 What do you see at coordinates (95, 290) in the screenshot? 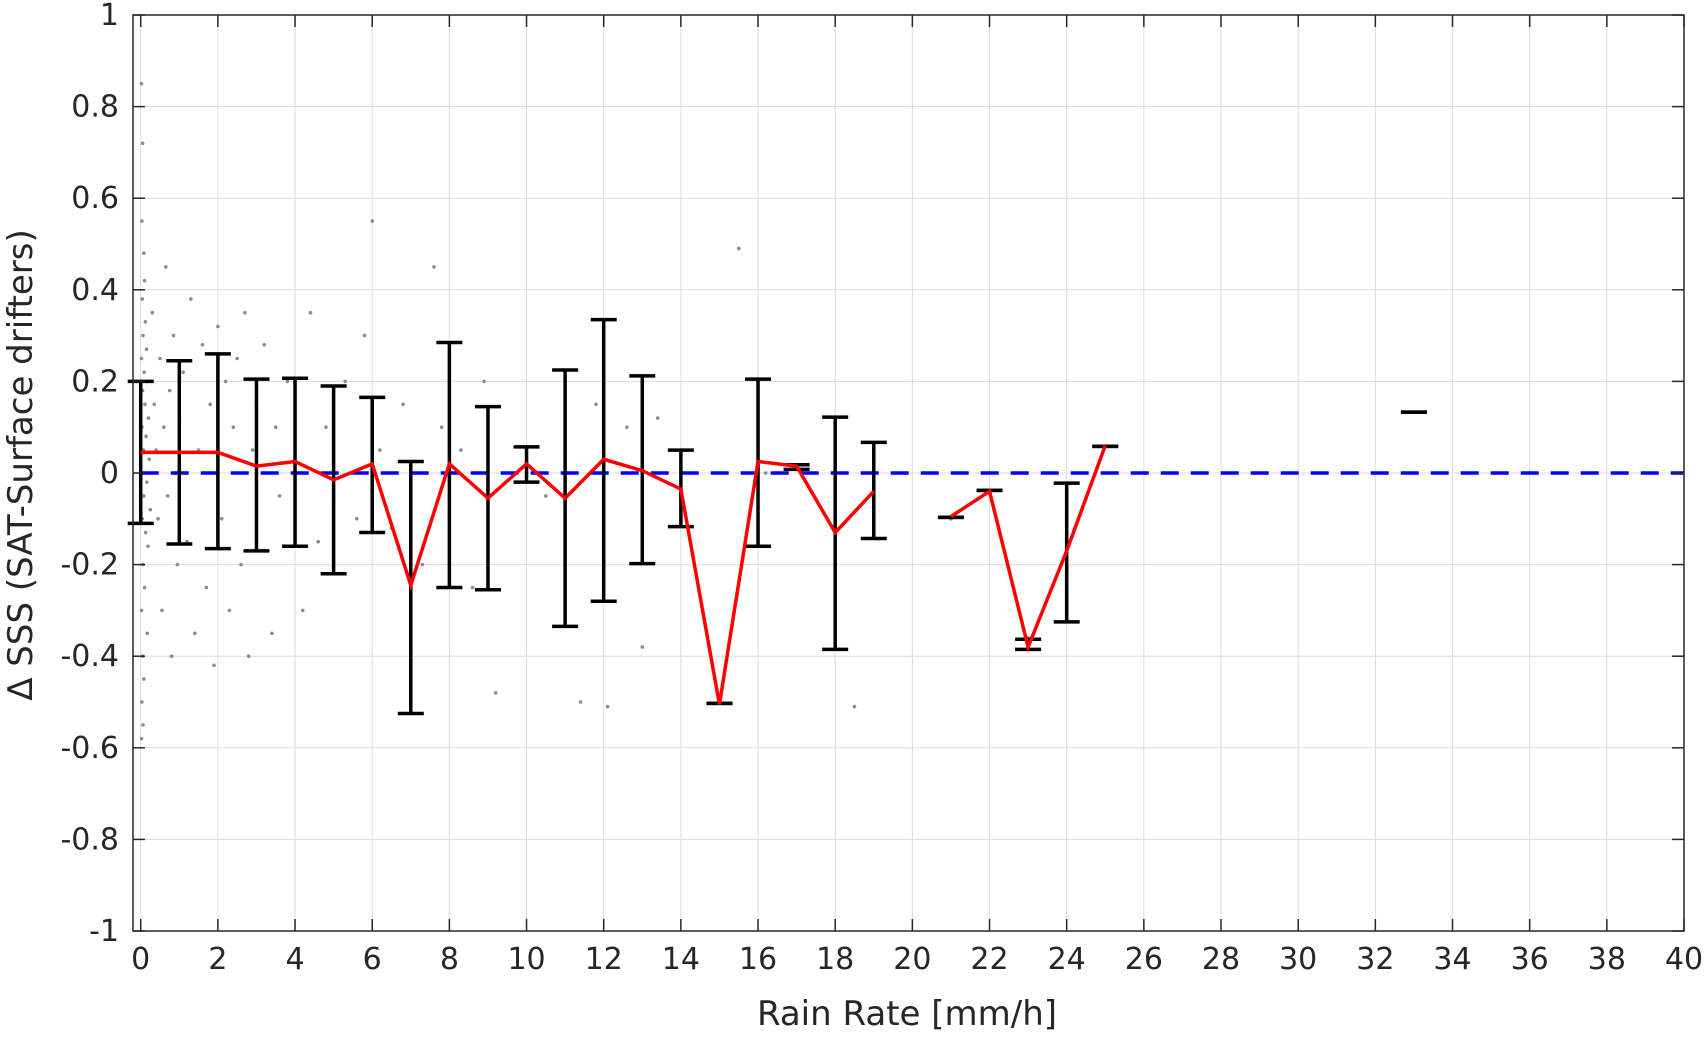
I see `y-tick-label: 0.4` at bounding box center [95, 290].